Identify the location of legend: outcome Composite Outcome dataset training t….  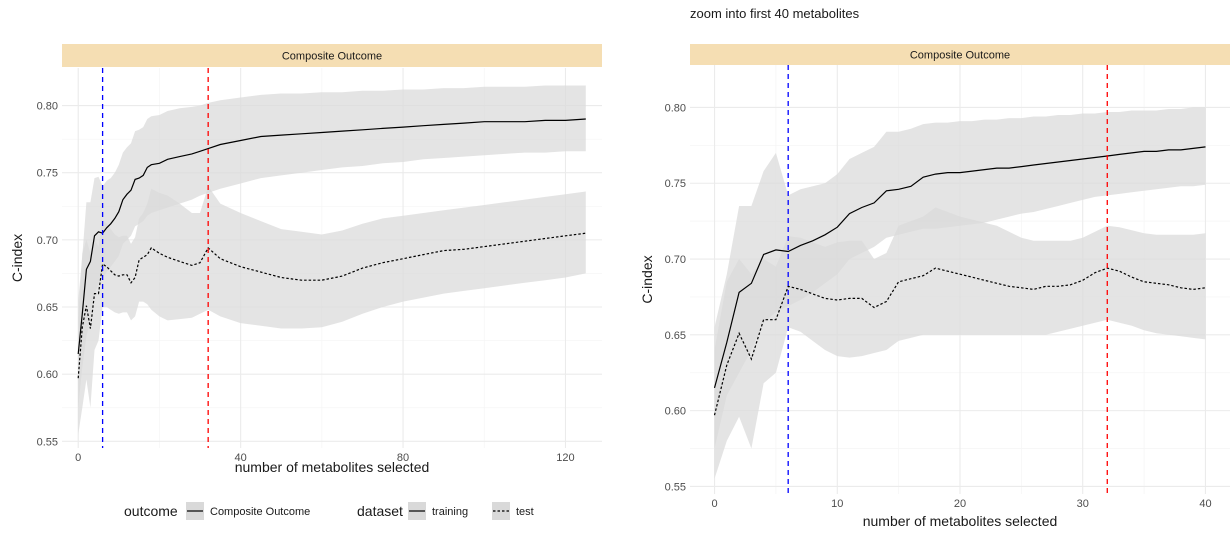
(329, 511).